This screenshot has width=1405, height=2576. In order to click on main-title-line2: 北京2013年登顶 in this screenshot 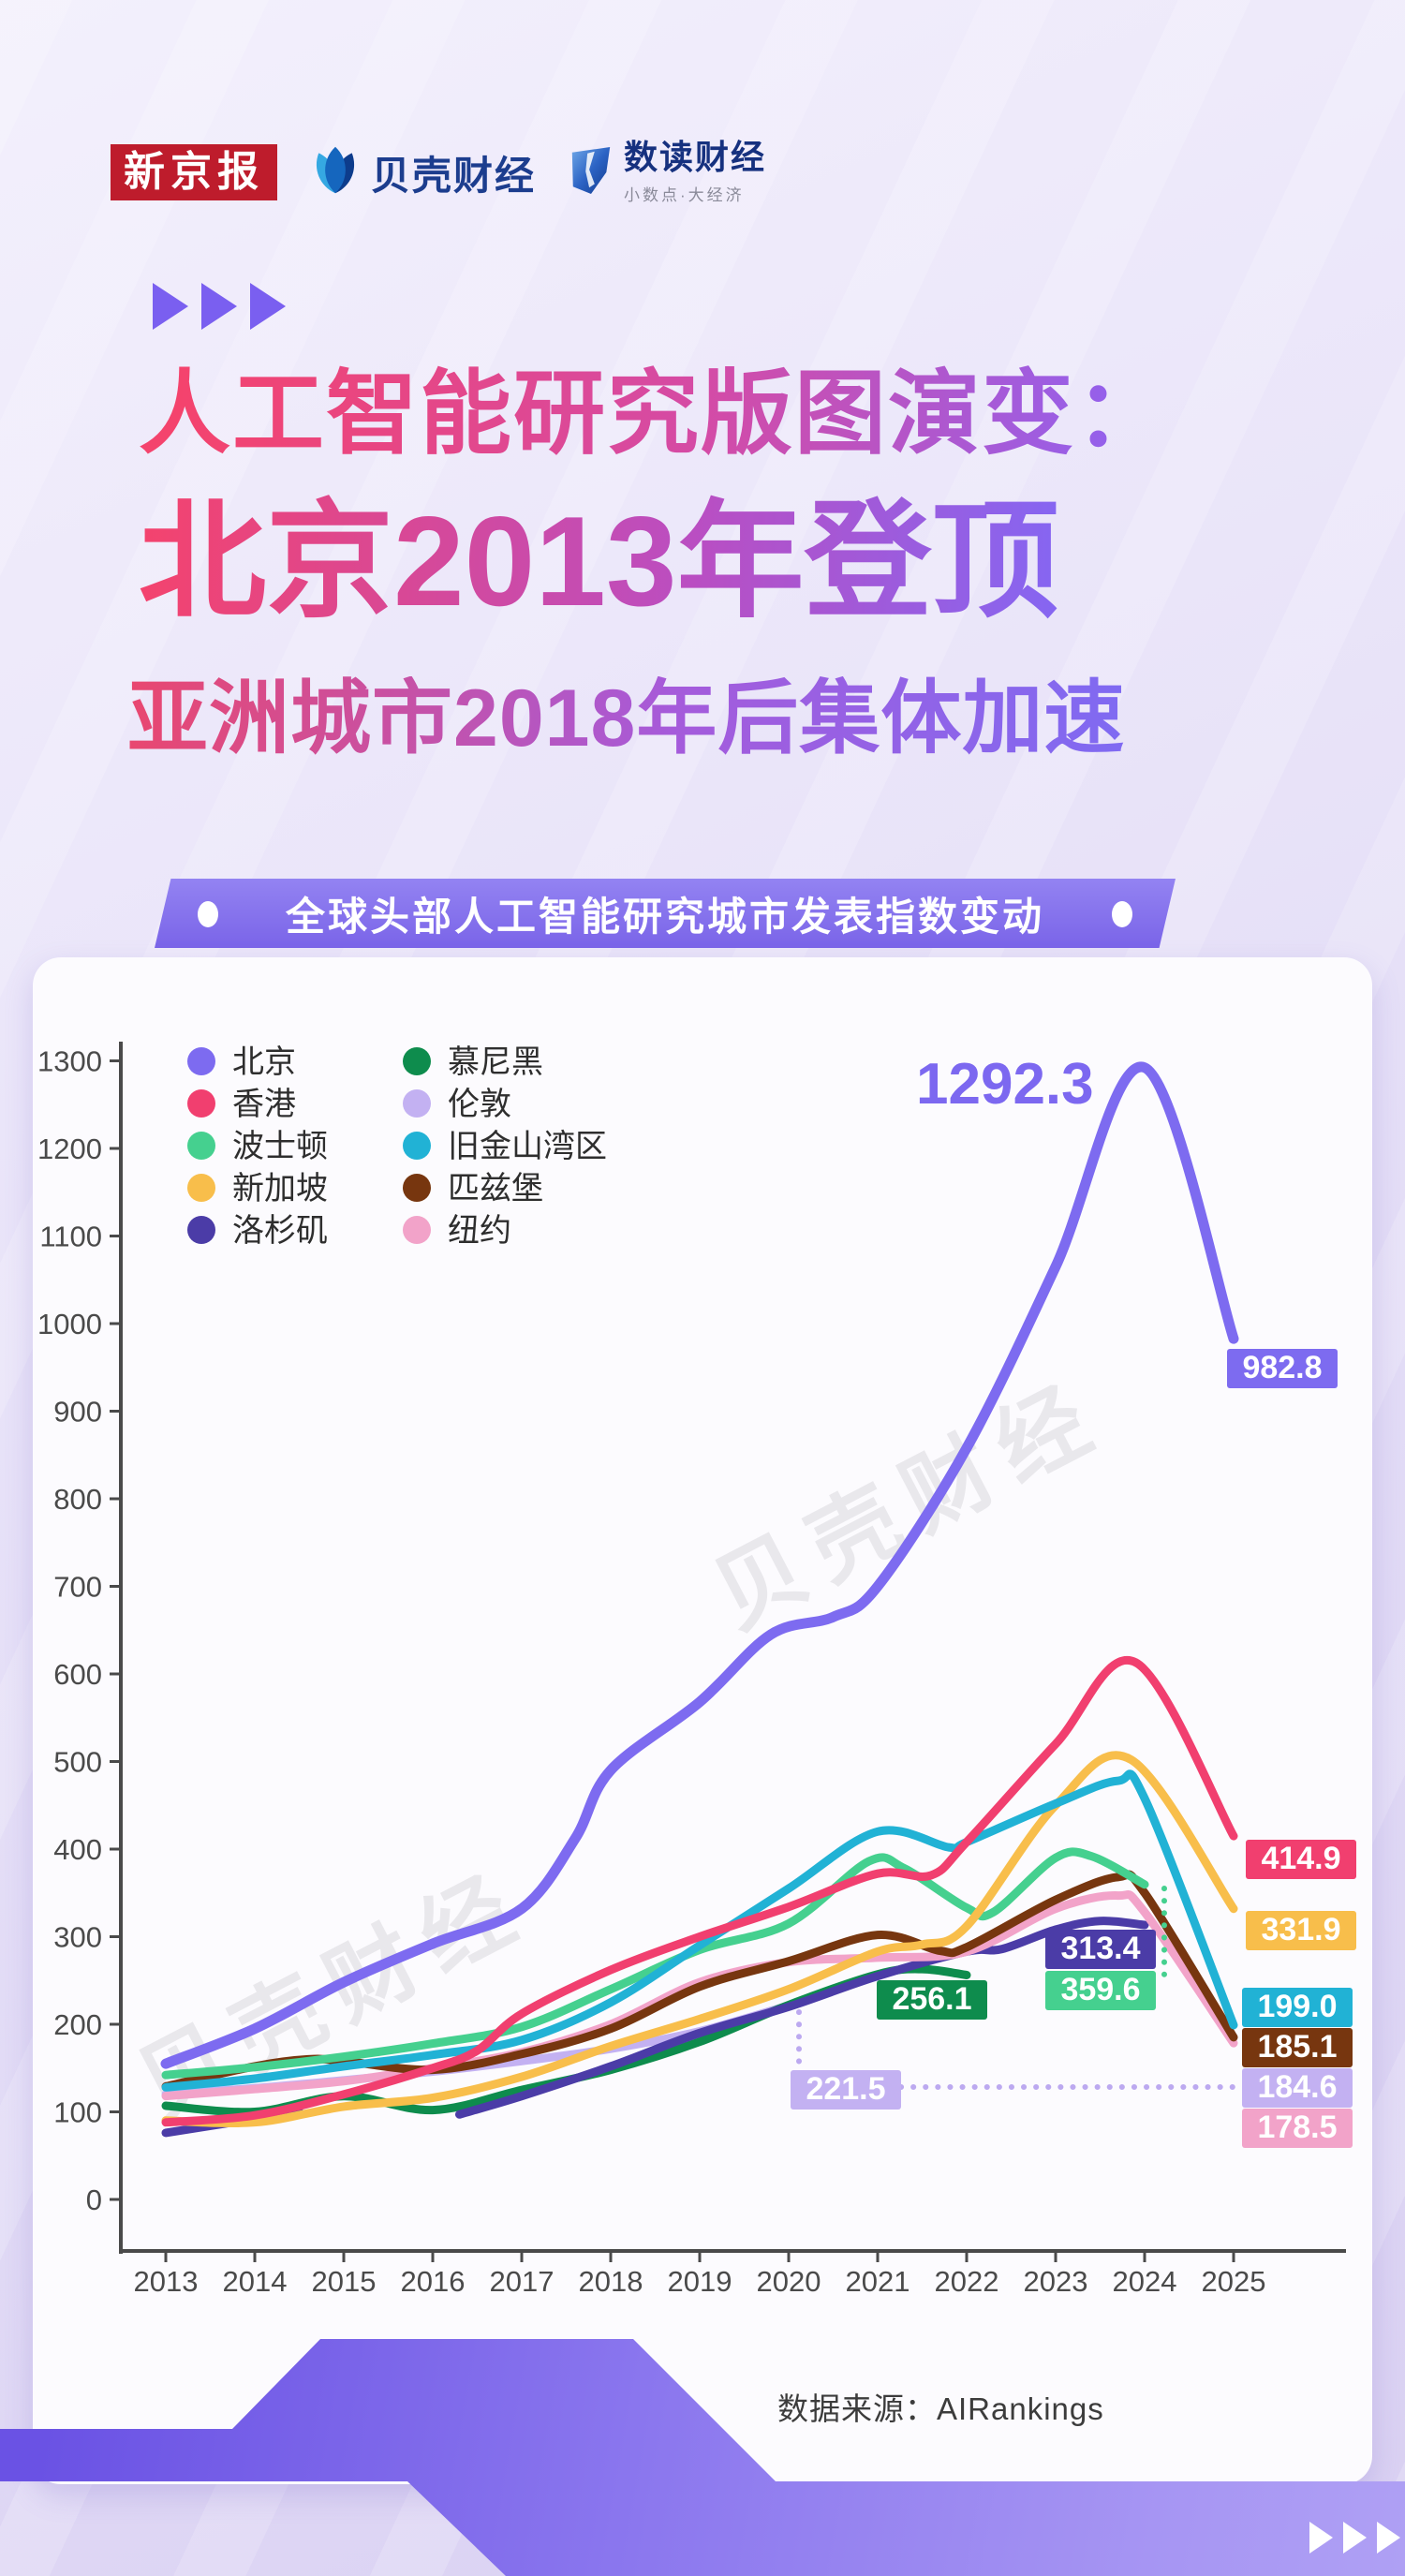, I will do `click(599, 561)`.